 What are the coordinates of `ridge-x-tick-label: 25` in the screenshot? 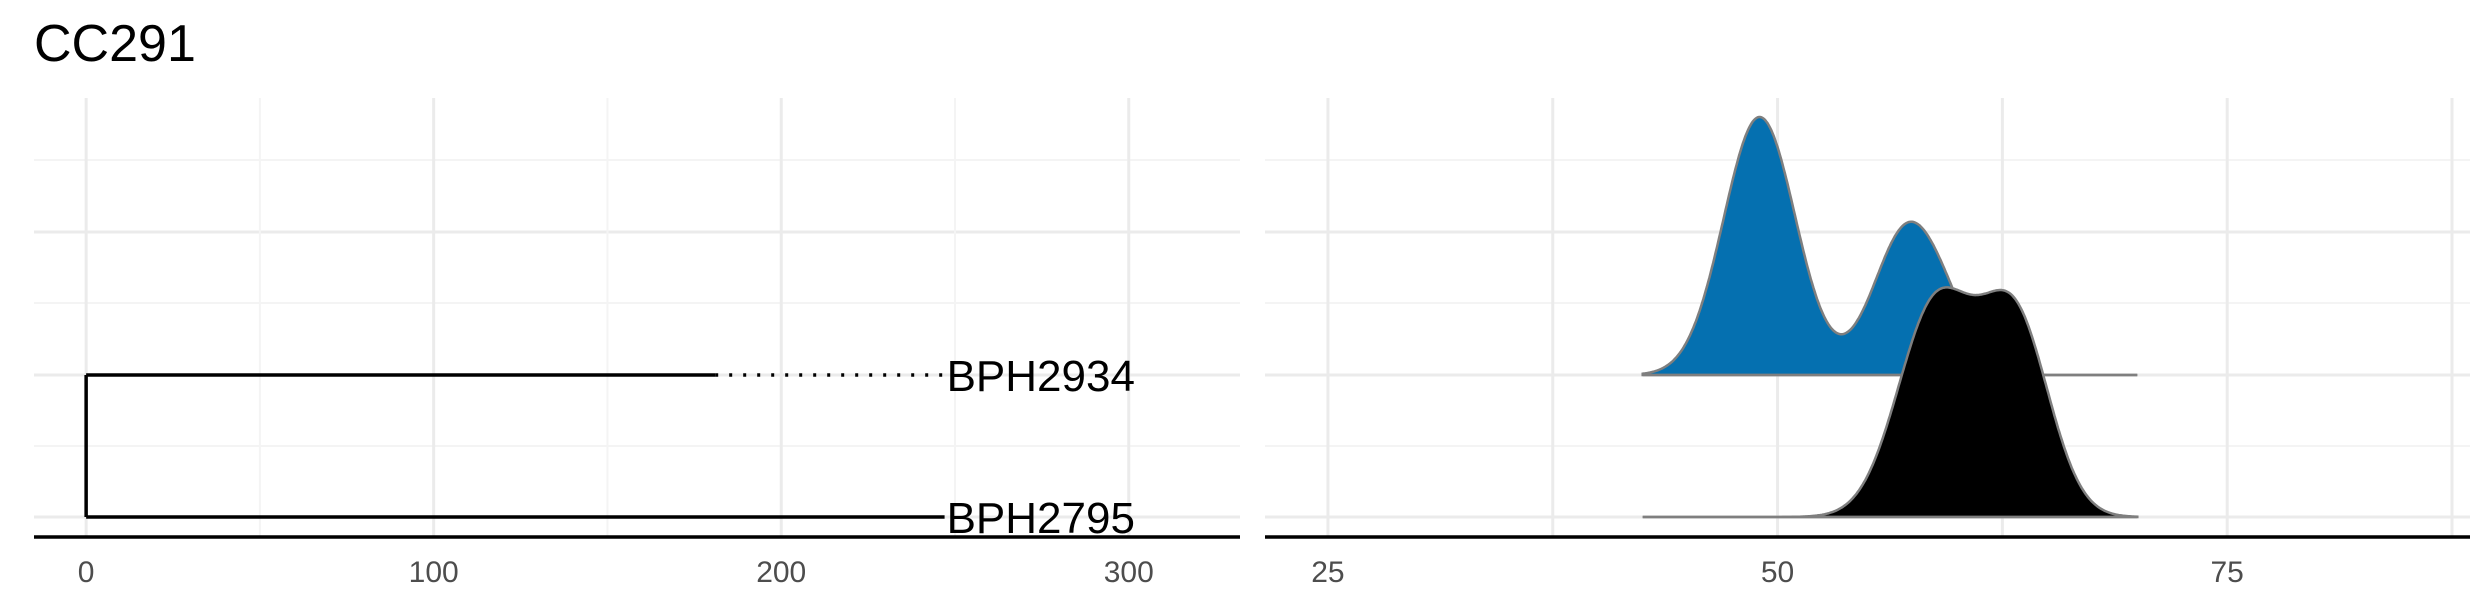 It's located at (1327, 572).